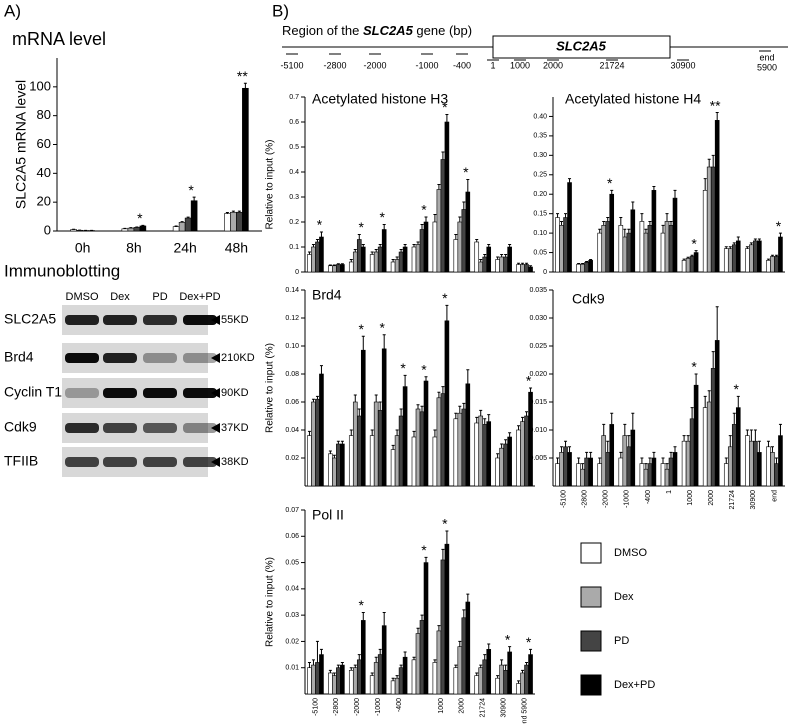  I want to click on y-tick-label: 0.4, so click(294, 172).